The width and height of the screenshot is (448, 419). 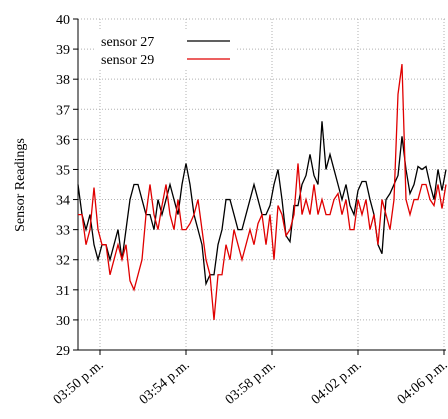 I want to click on legend-label: sensor 27, so click(x=127, y=42).